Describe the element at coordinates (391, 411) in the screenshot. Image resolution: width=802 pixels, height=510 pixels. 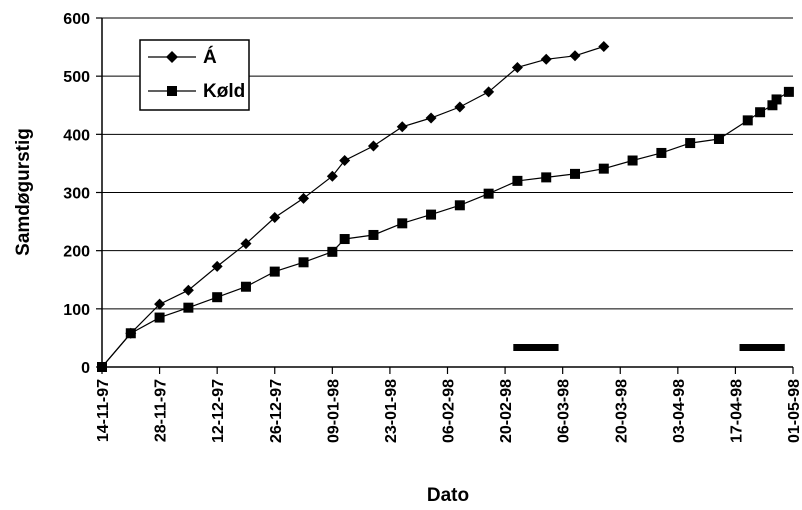
I see `x-tick-label: 23-01-98` at that location.